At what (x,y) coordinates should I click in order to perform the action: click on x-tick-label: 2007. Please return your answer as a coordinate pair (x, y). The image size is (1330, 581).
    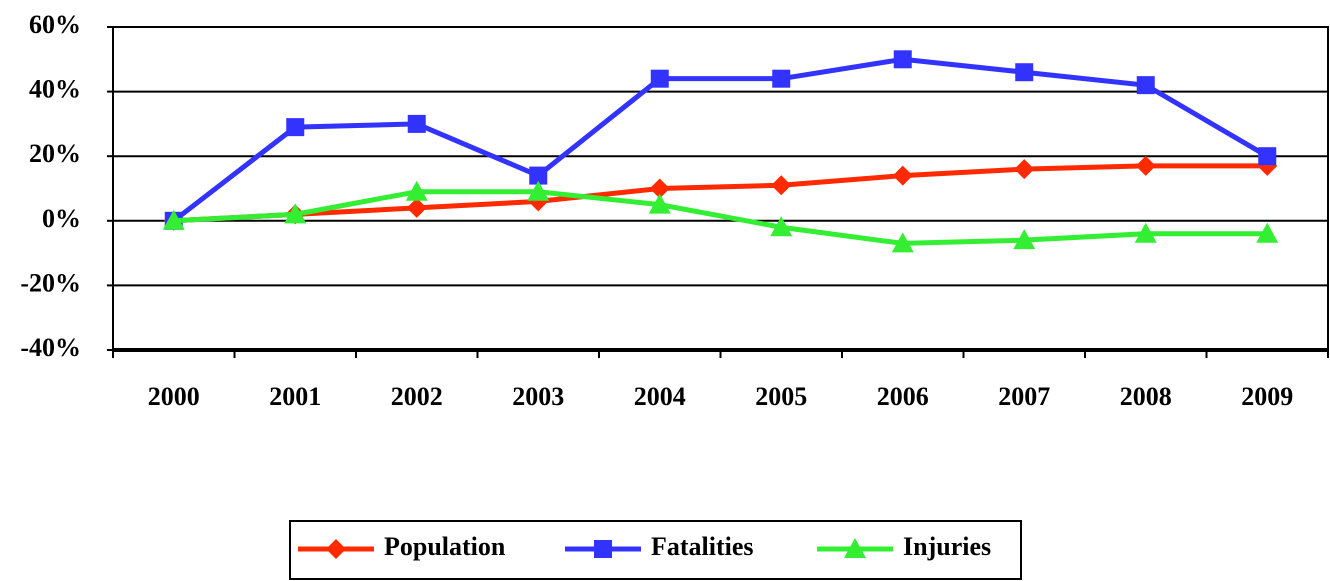
    Looking at the image, I should click on (1024, 396).